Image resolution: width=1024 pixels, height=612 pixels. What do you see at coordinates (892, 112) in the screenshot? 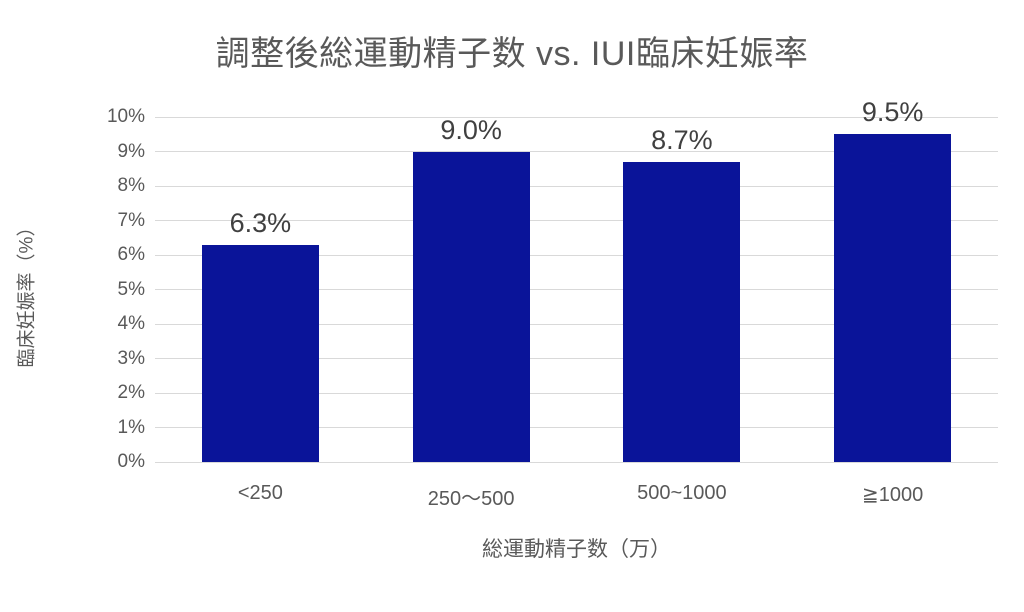
I see `bar-value-label: 9.5%` at bounding box center [892, 112].